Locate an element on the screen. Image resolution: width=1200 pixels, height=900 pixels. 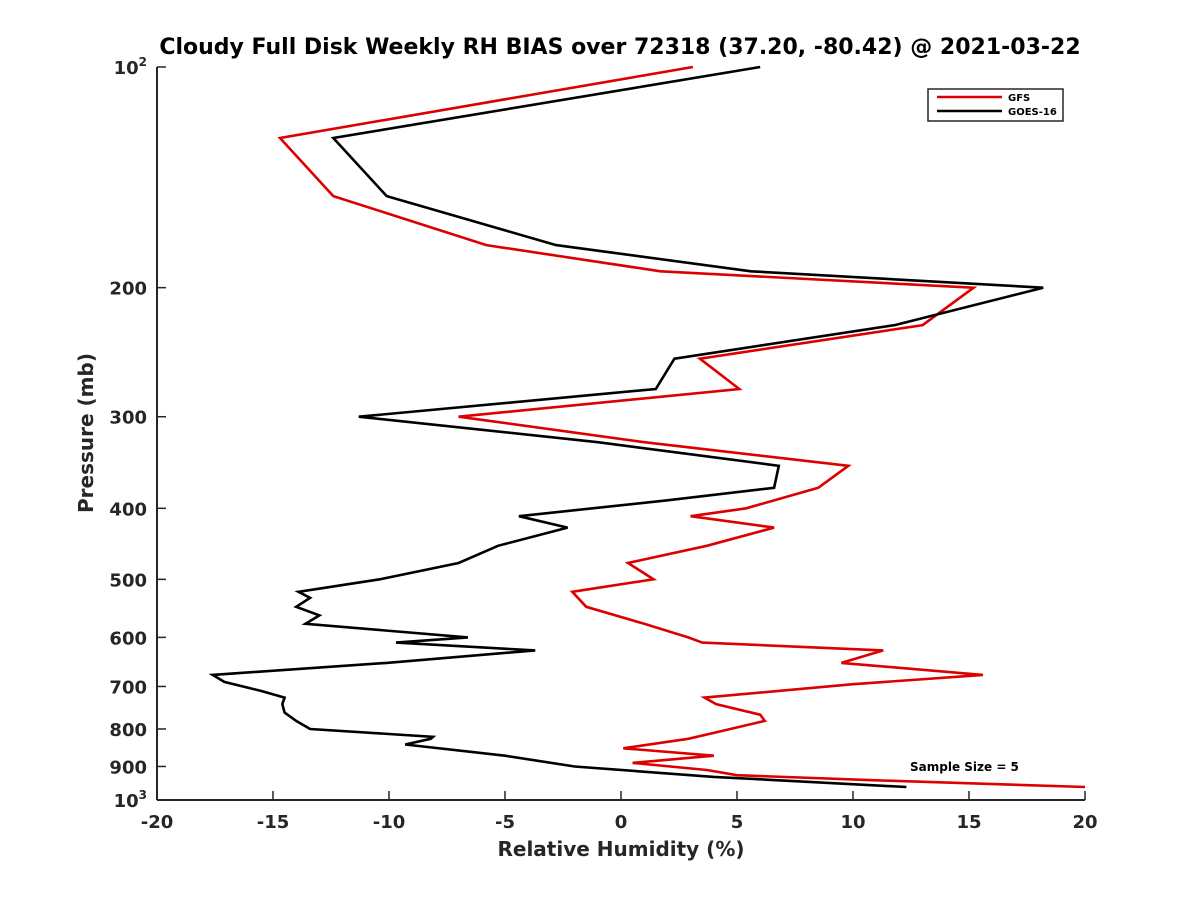
x-ticks: -20 -15 -10 -5 0 5 10 15 20 is located at coordinates (619, 812).